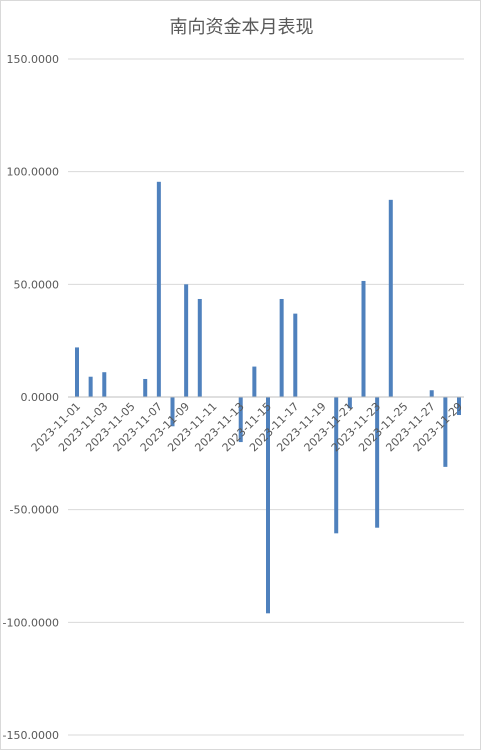 The width and height of the screenshot is (481, 751). What do you see at coordinates (31, 622) in the screenshot?
I see `y-tick-label: -100.0000` at bounding box center [31, 622].